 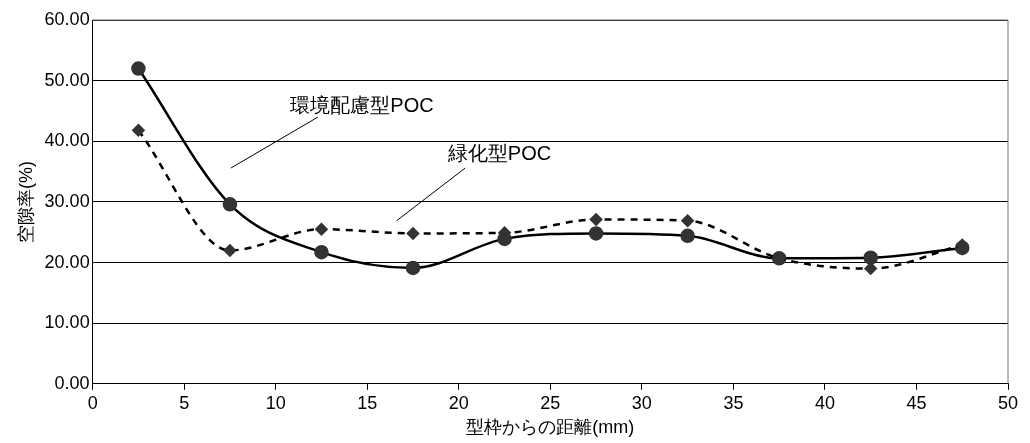 I want to click on x-tick-label: 15, so click(x=367, y=402).